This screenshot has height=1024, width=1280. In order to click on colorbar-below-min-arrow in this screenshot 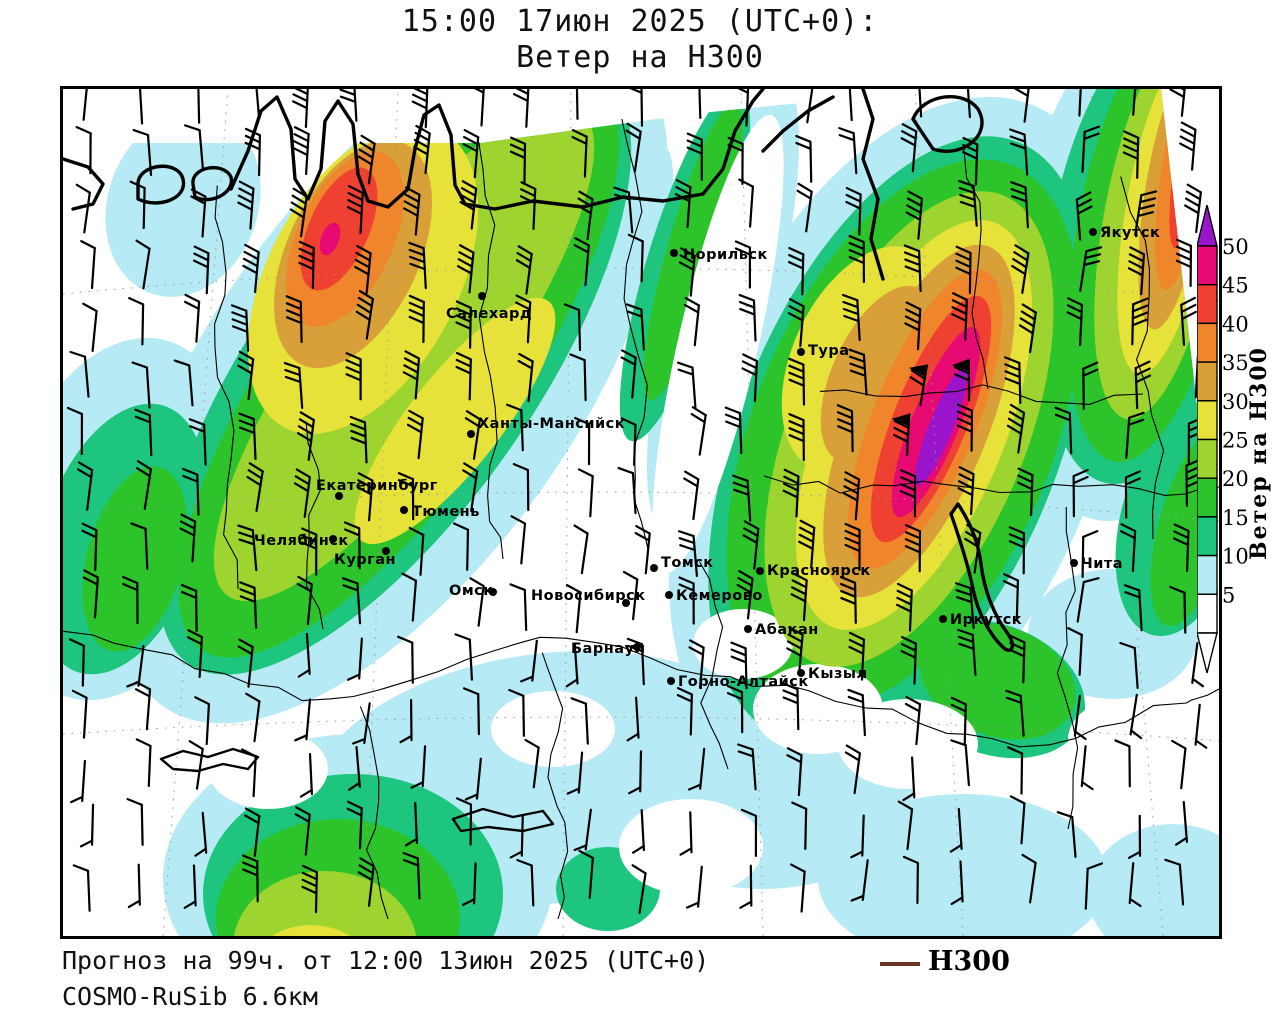, I will do `click(1207, 653)`.